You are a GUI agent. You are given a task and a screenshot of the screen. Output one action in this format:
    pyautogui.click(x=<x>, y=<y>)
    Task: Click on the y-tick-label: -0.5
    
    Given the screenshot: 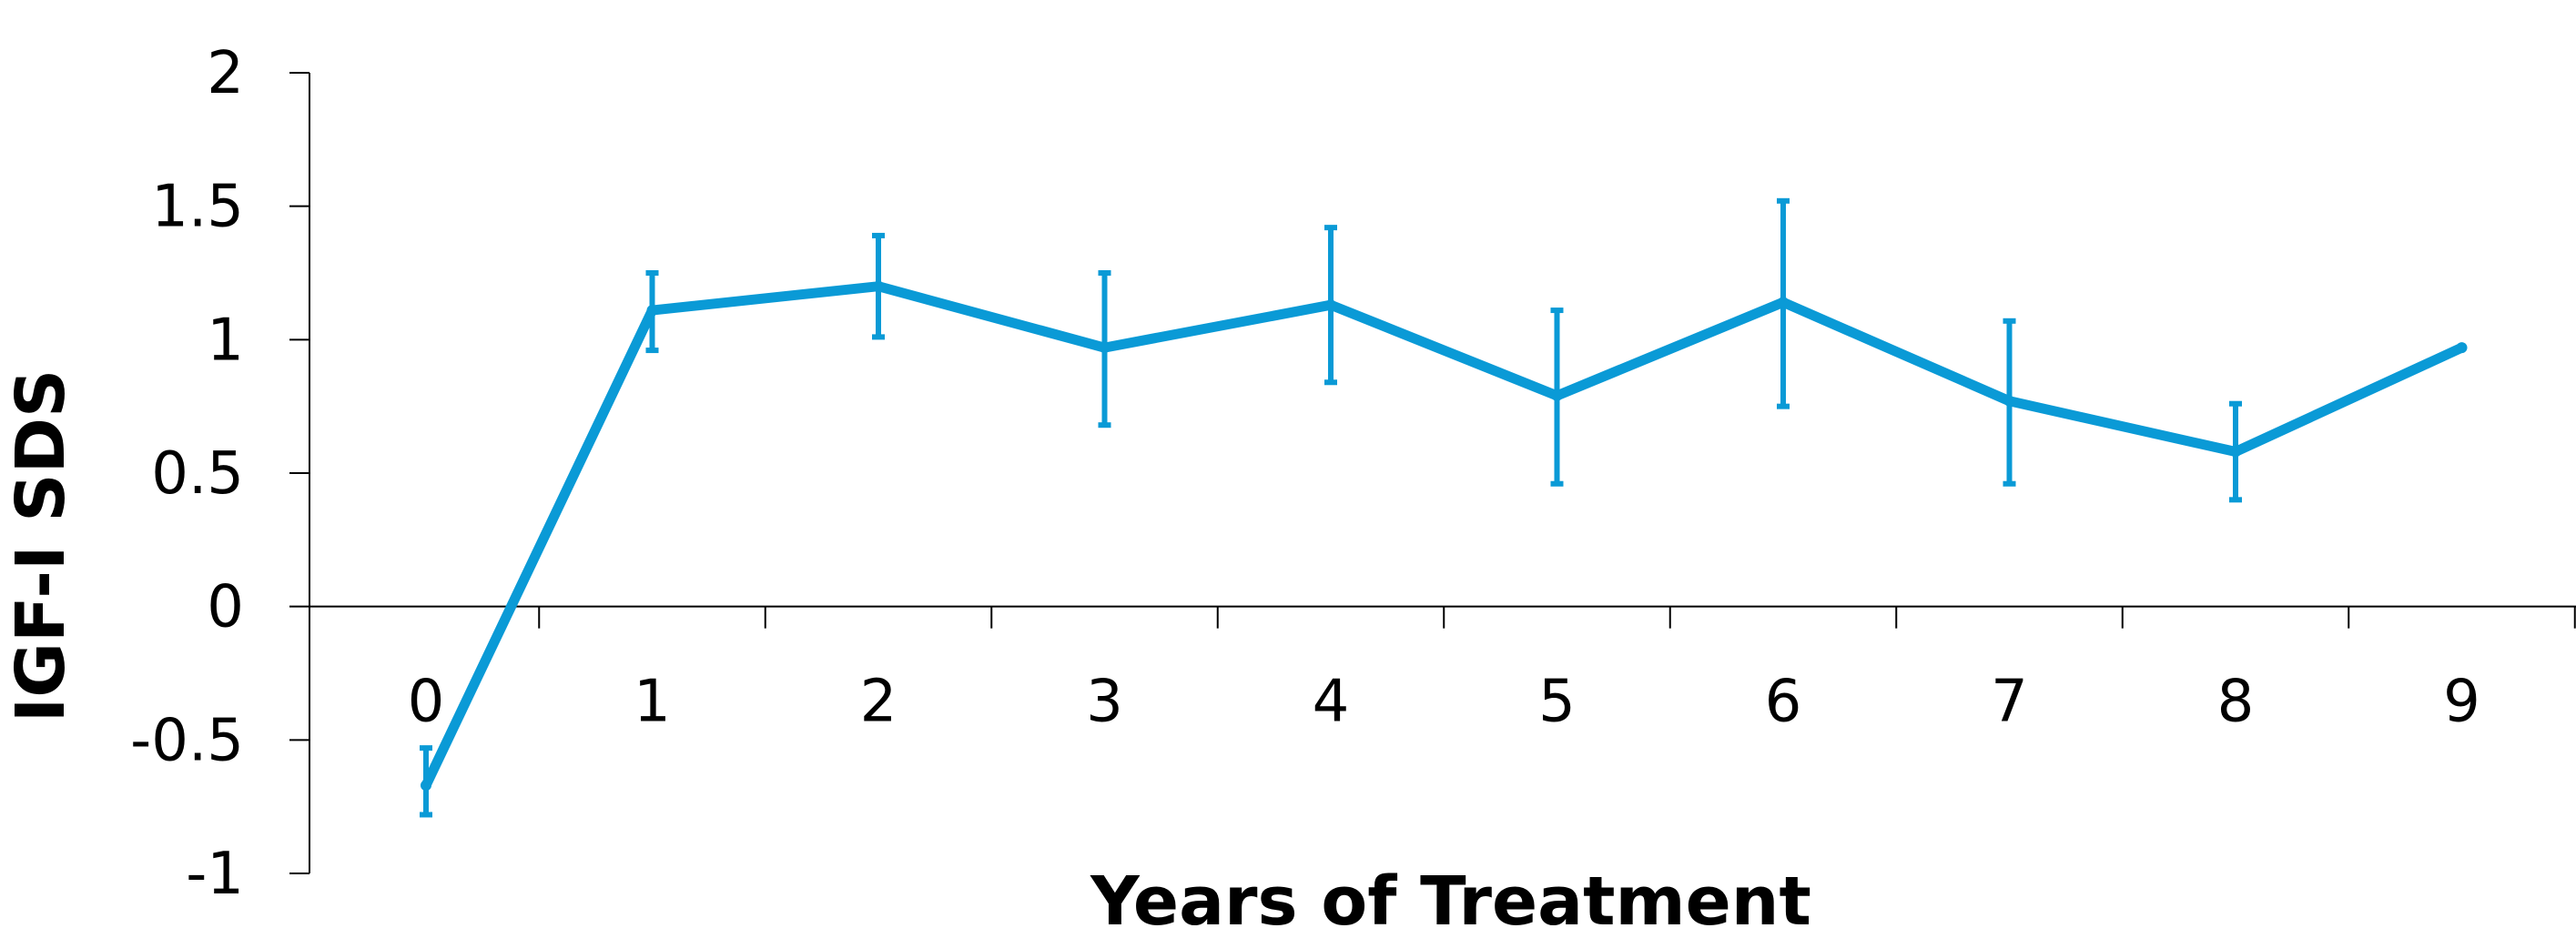 What is the action you would take?
    pyautogui.click(x=187, y=740)
    